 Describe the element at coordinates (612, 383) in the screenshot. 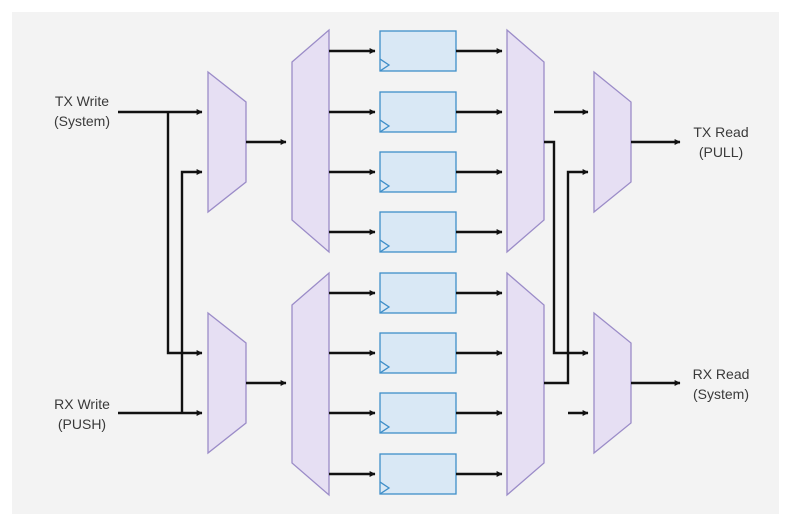

I see `rx-read-mux` at that location.